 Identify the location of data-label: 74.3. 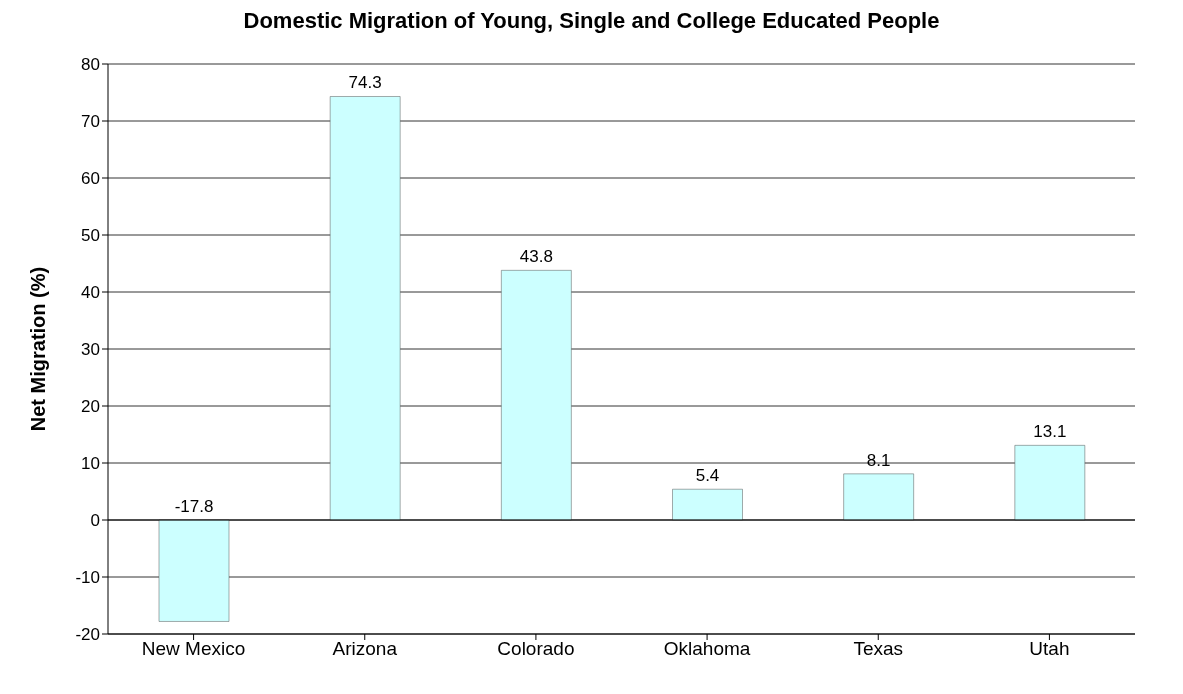
(365, 83).